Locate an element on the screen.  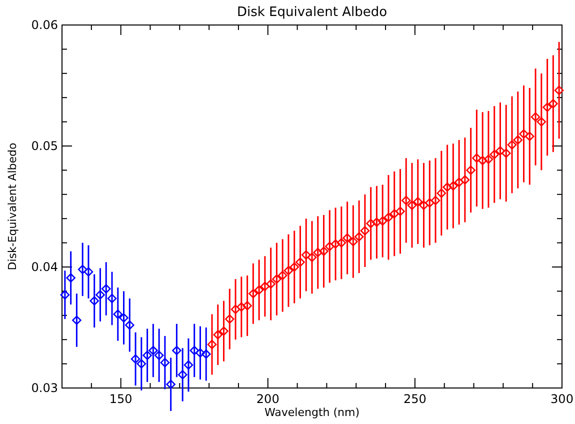
chart-title: Disk Equivalent Albedo is located at coordinates (312, 12).